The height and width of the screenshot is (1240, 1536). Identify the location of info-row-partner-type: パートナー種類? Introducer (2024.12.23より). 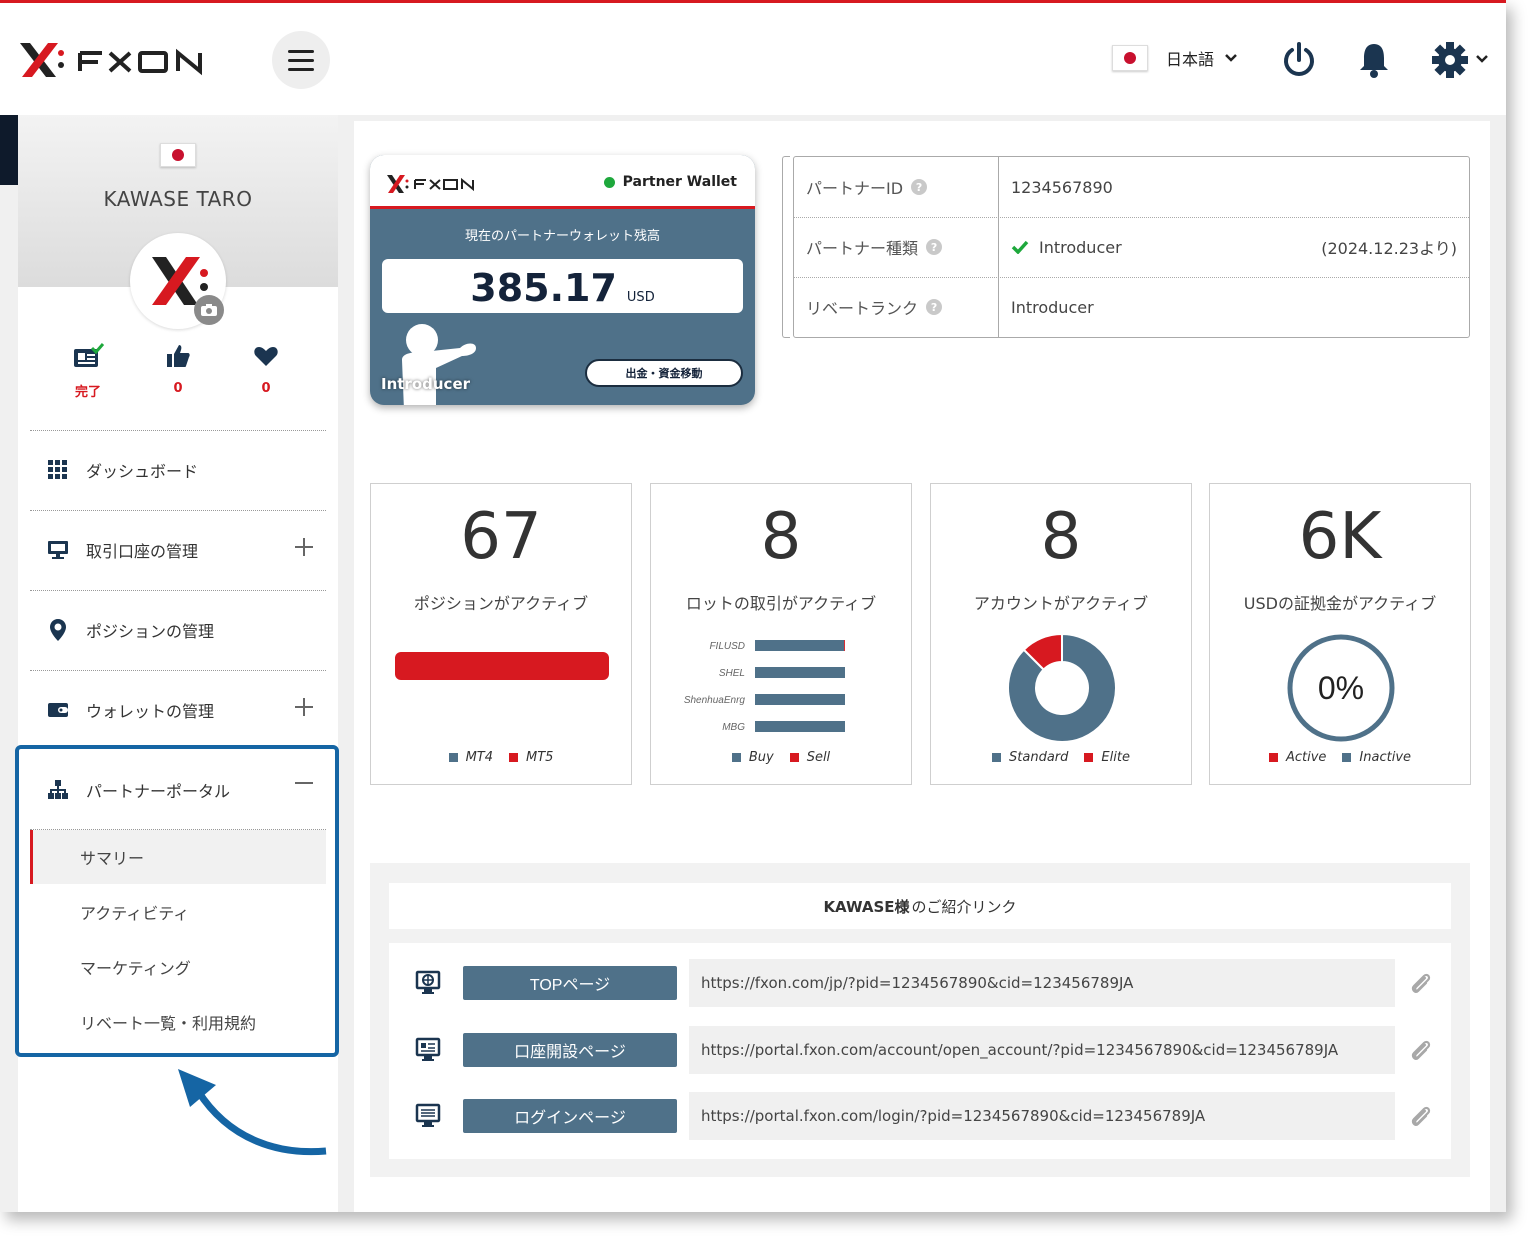
(1131, 247).